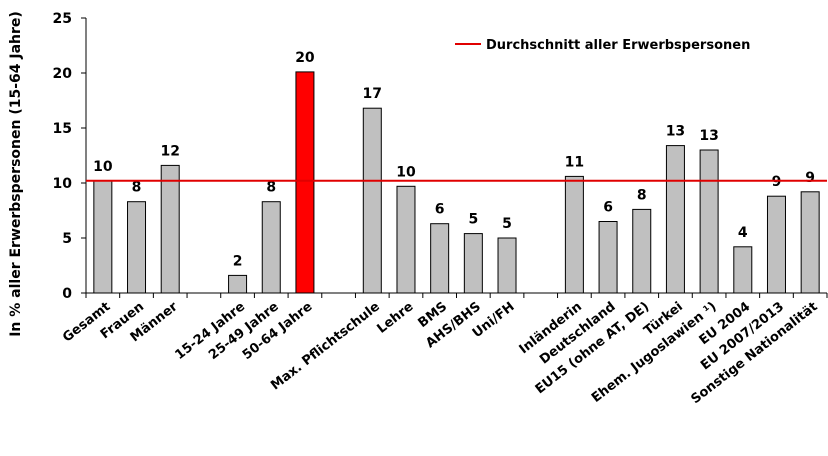 The height and width of the screenshot is (456, 828). I want to click on bar-eu-2007-2013, so click(776, 244).